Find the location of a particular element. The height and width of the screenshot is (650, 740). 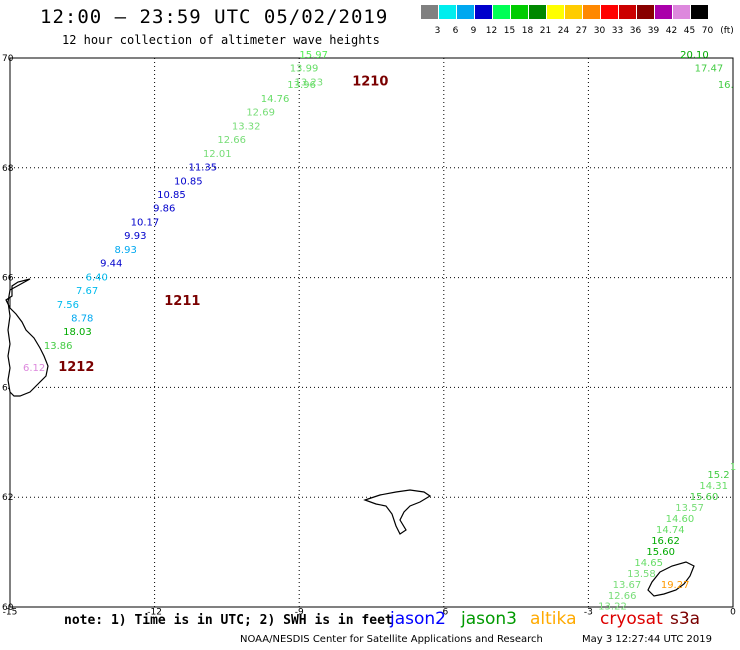

lon-tick-label: -6 is located at coordinates (443, 613).